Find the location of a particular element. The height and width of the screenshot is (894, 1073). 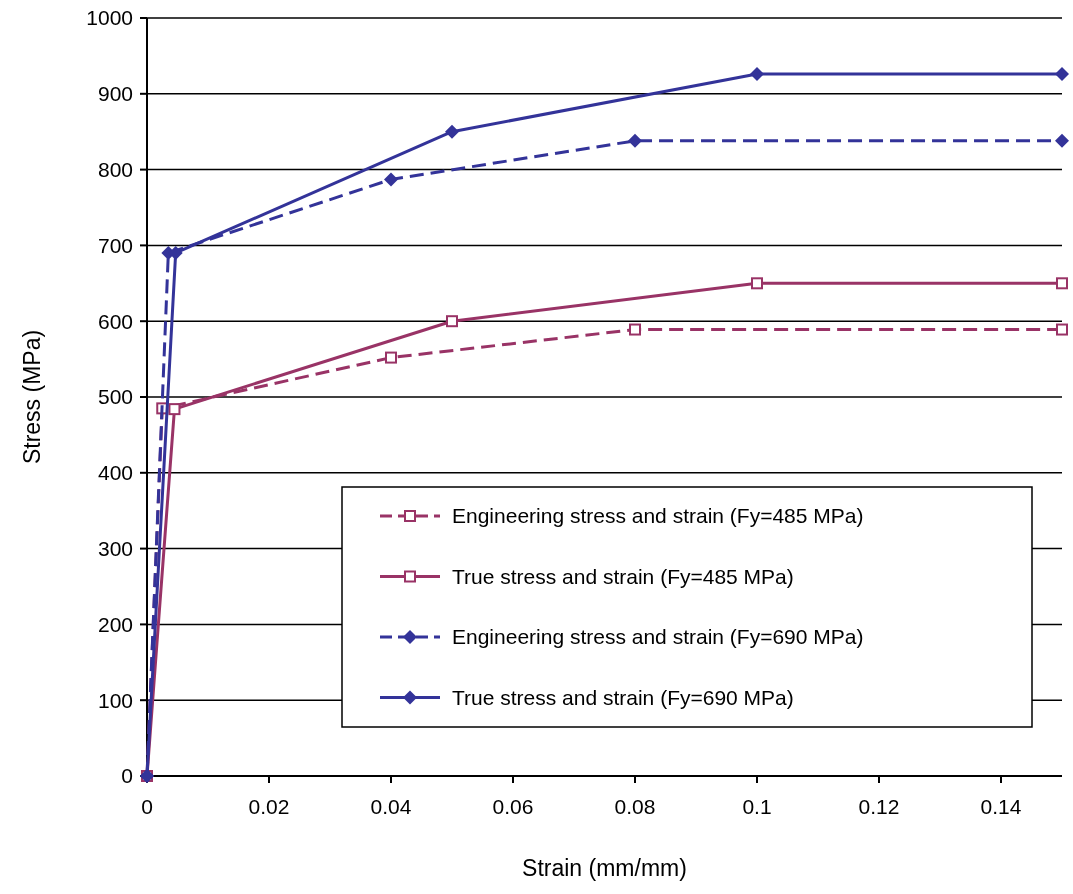

y-tick-label: 100 is located at coordinates (115, 700).